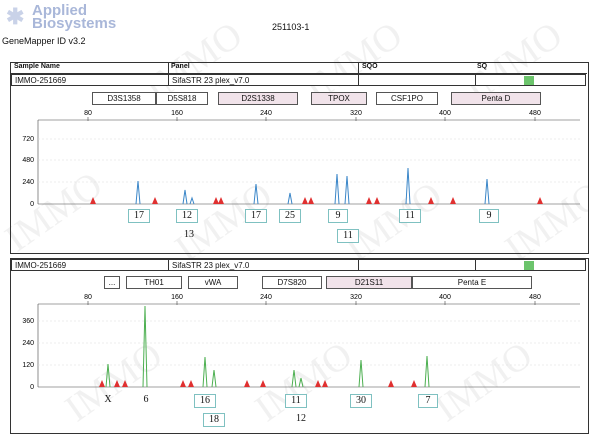 The image size is (589, 435). Describe the element at coordinates (472, 282) in the screenshot. I see `marker-bin: Penta E` at that location.